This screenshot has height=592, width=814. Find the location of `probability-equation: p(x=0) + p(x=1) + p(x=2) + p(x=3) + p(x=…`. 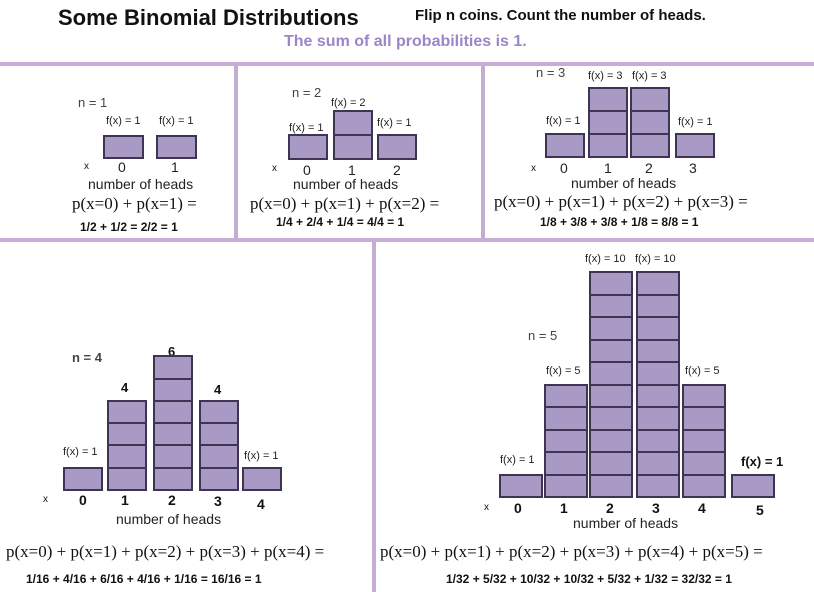

probability-equation: p(x=0) + p(x=1) + p(x=2) + p(x=3) + p(x=… is located at coordinates (165, 551).